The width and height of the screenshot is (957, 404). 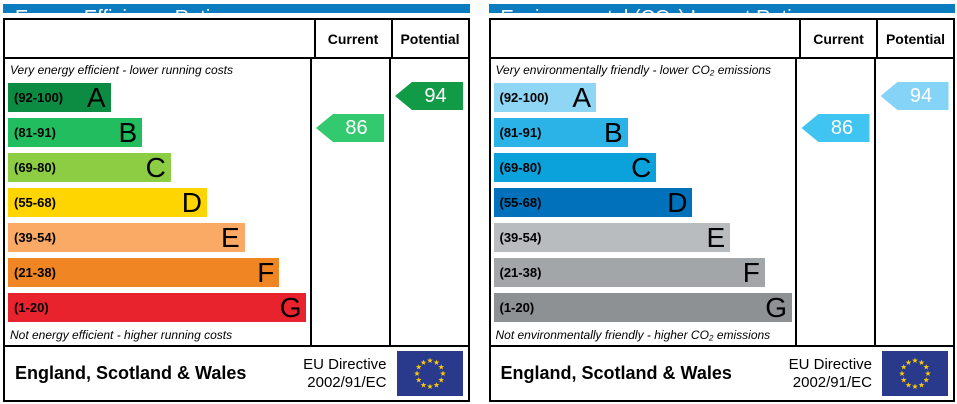 I want to click on band-bar-d: (55-68) D, so click(x=107, y=202).